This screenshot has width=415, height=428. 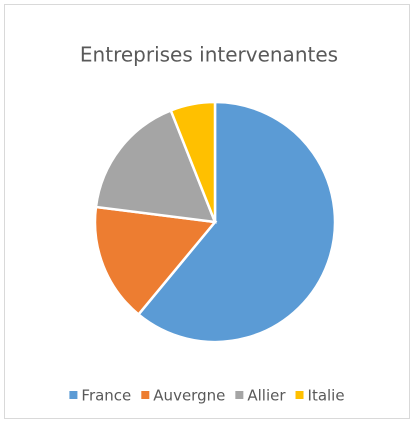 I want to click on legend-label: Auvergne, so click(x=189, y=396).